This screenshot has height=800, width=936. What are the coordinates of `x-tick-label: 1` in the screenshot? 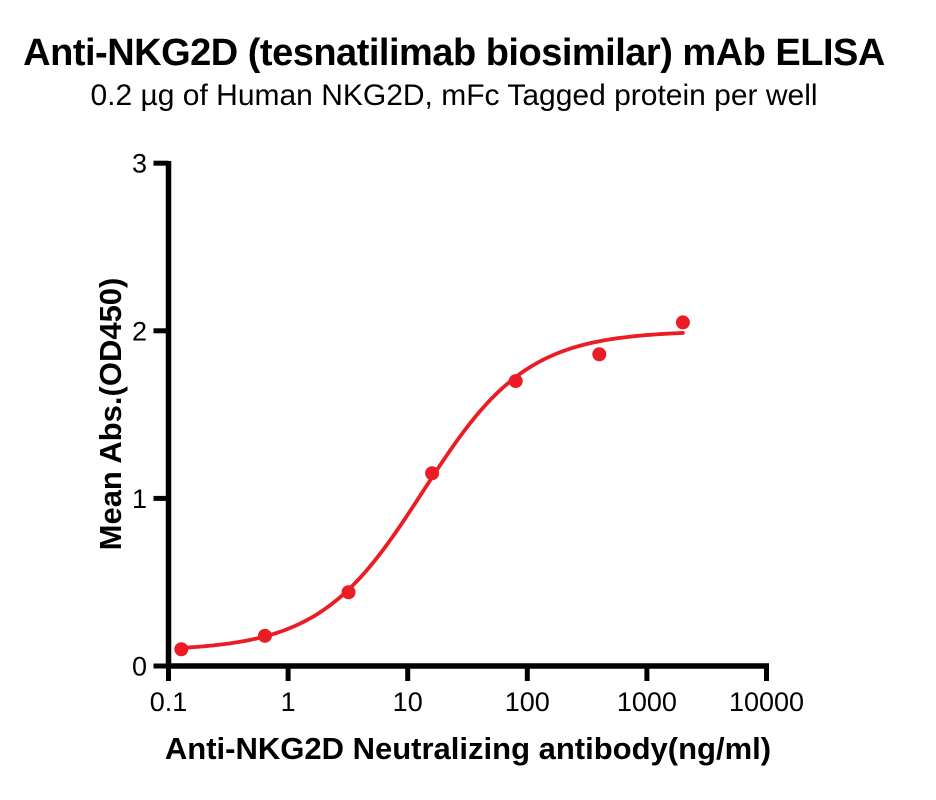 It's located at (288, 702).